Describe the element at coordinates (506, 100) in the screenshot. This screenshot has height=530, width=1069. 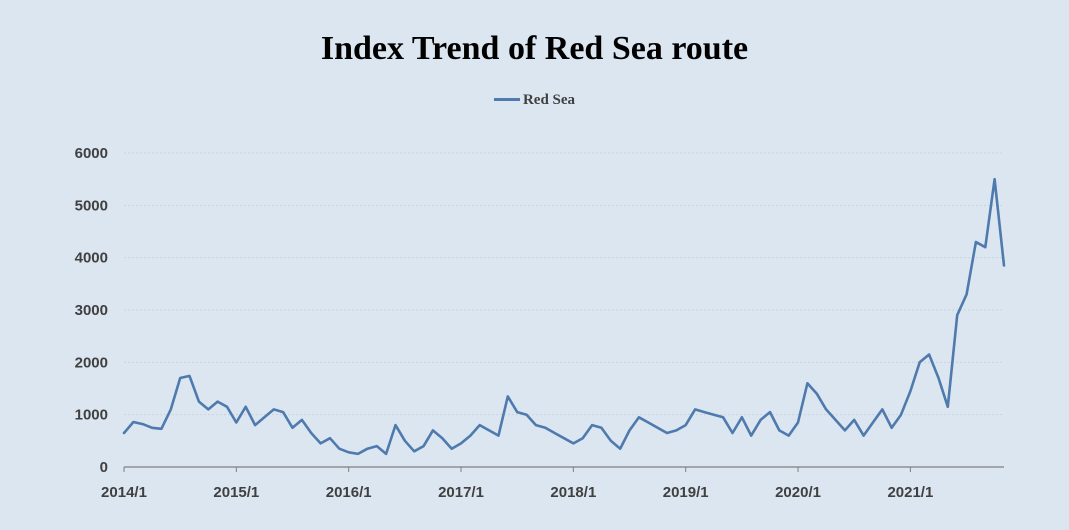
I see `legend-swatch-red-sea` at that location.